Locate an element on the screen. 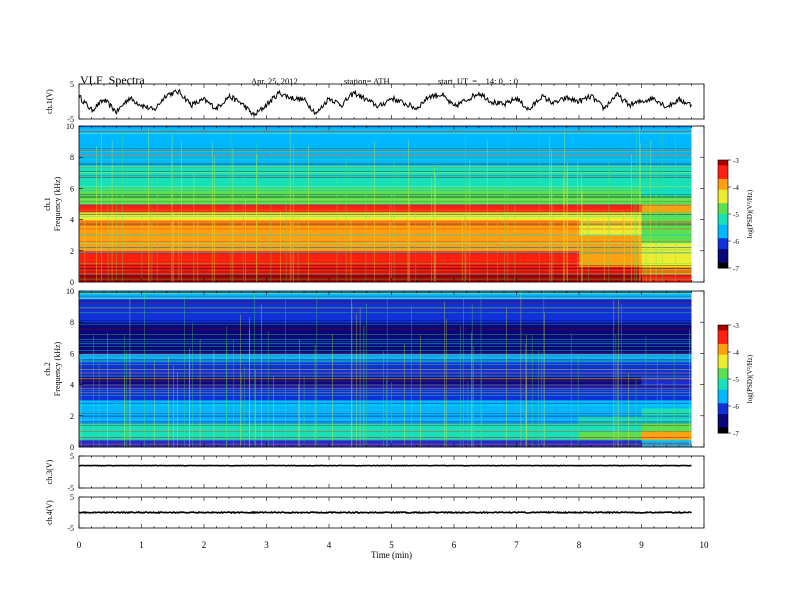 This screenshot has height=612, width=792. ch2-spectrogram-ytick-label: 8 is located at coordinates (72, 322).